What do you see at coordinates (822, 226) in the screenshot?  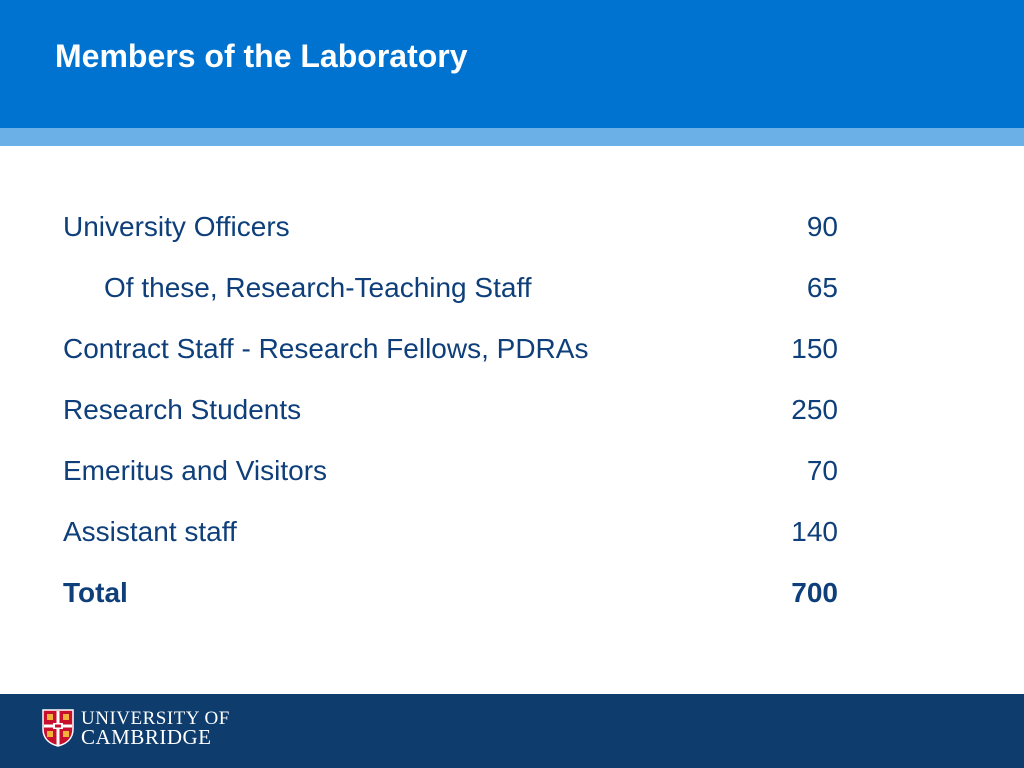 I see `row-value: 90` at bounding box center [822, 226].